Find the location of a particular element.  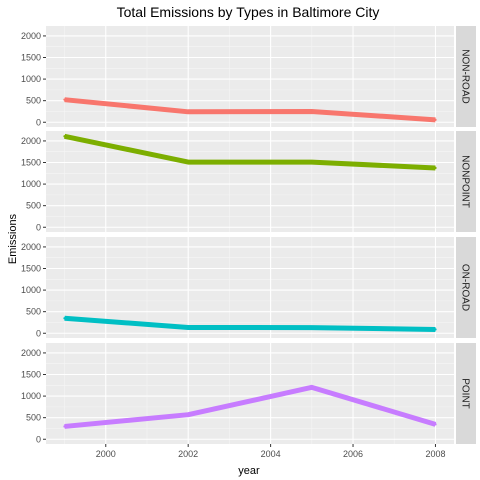

facet-strip-label: ON-ROAD is located at coordinates (465, 287).